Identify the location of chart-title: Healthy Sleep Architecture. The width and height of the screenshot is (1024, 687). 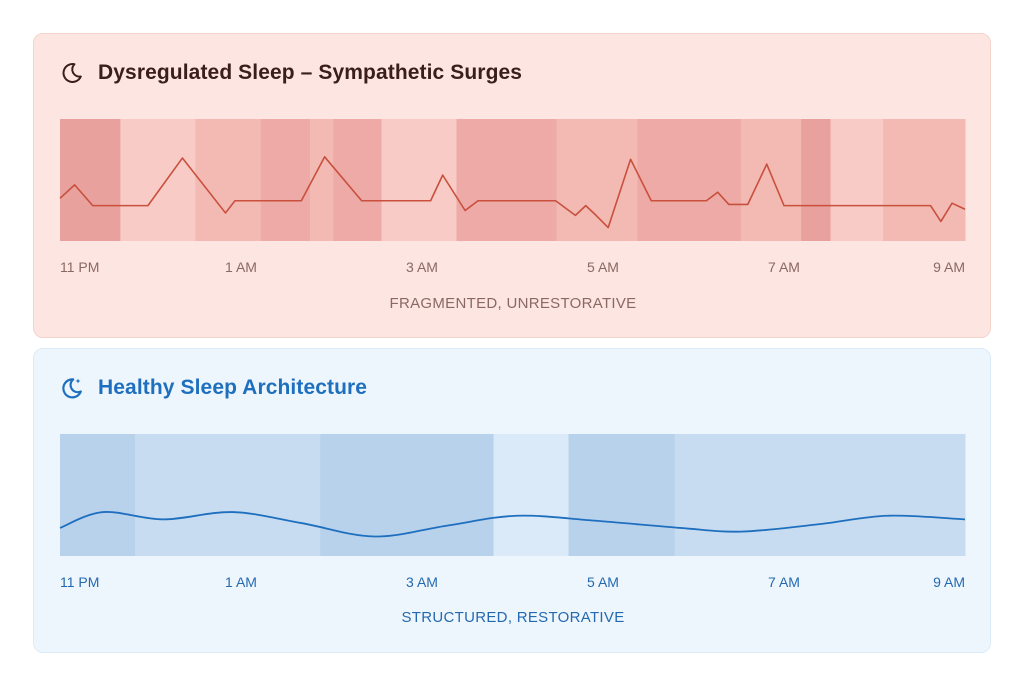
(233, 387).